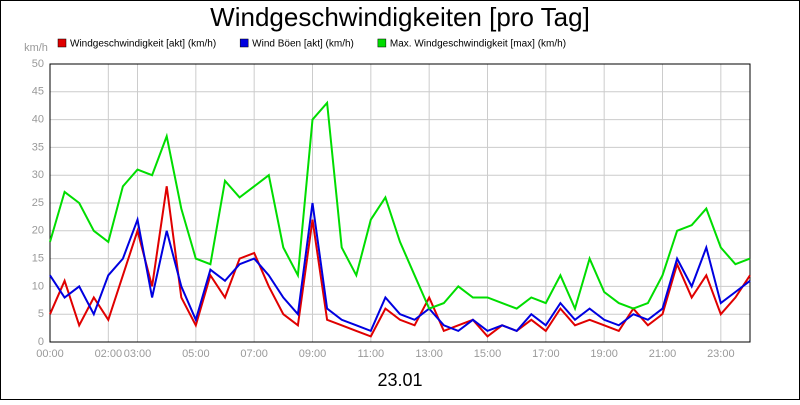 The height and width of the screenshot is (405, 800). What do you see at coordinates (303, 44) in the screenshot?
I see `legend-label: Wind Böen [akt] (km/h)` at bounding box center [303, 44].